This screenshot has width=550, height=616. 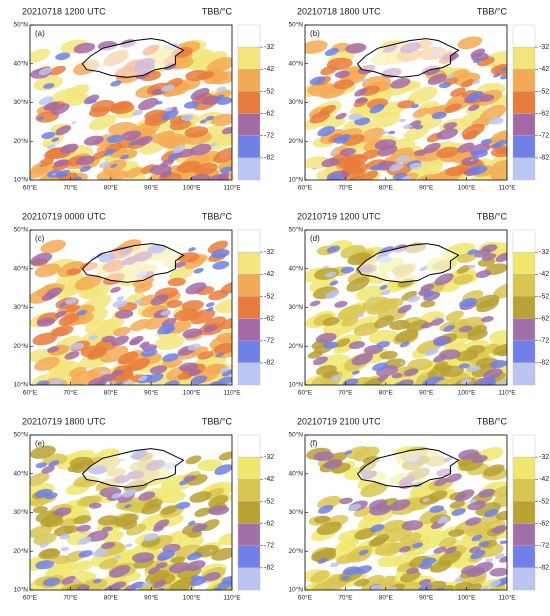 I want to click on lat-label: 20°N, so click(x=20, y=141).